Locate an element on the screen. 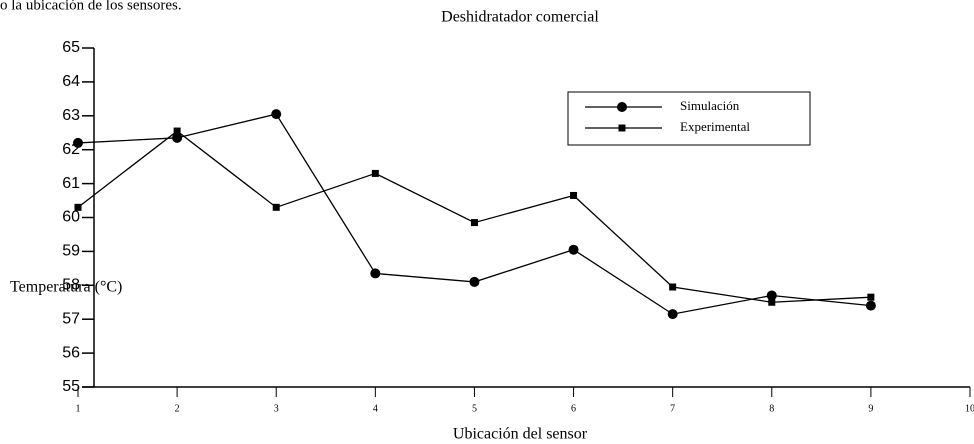  x-tick-label: 2 is located at coordinates (177, 408).